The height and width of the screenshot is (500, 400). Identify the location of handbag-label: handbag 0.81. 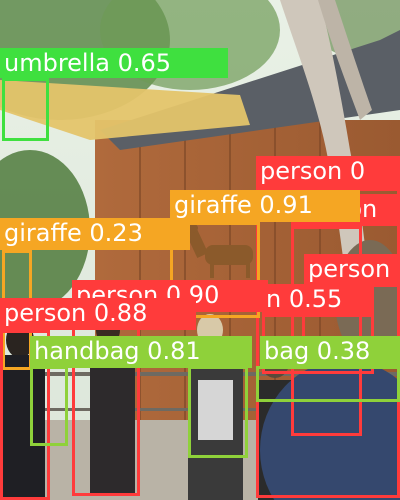
(141, 352).